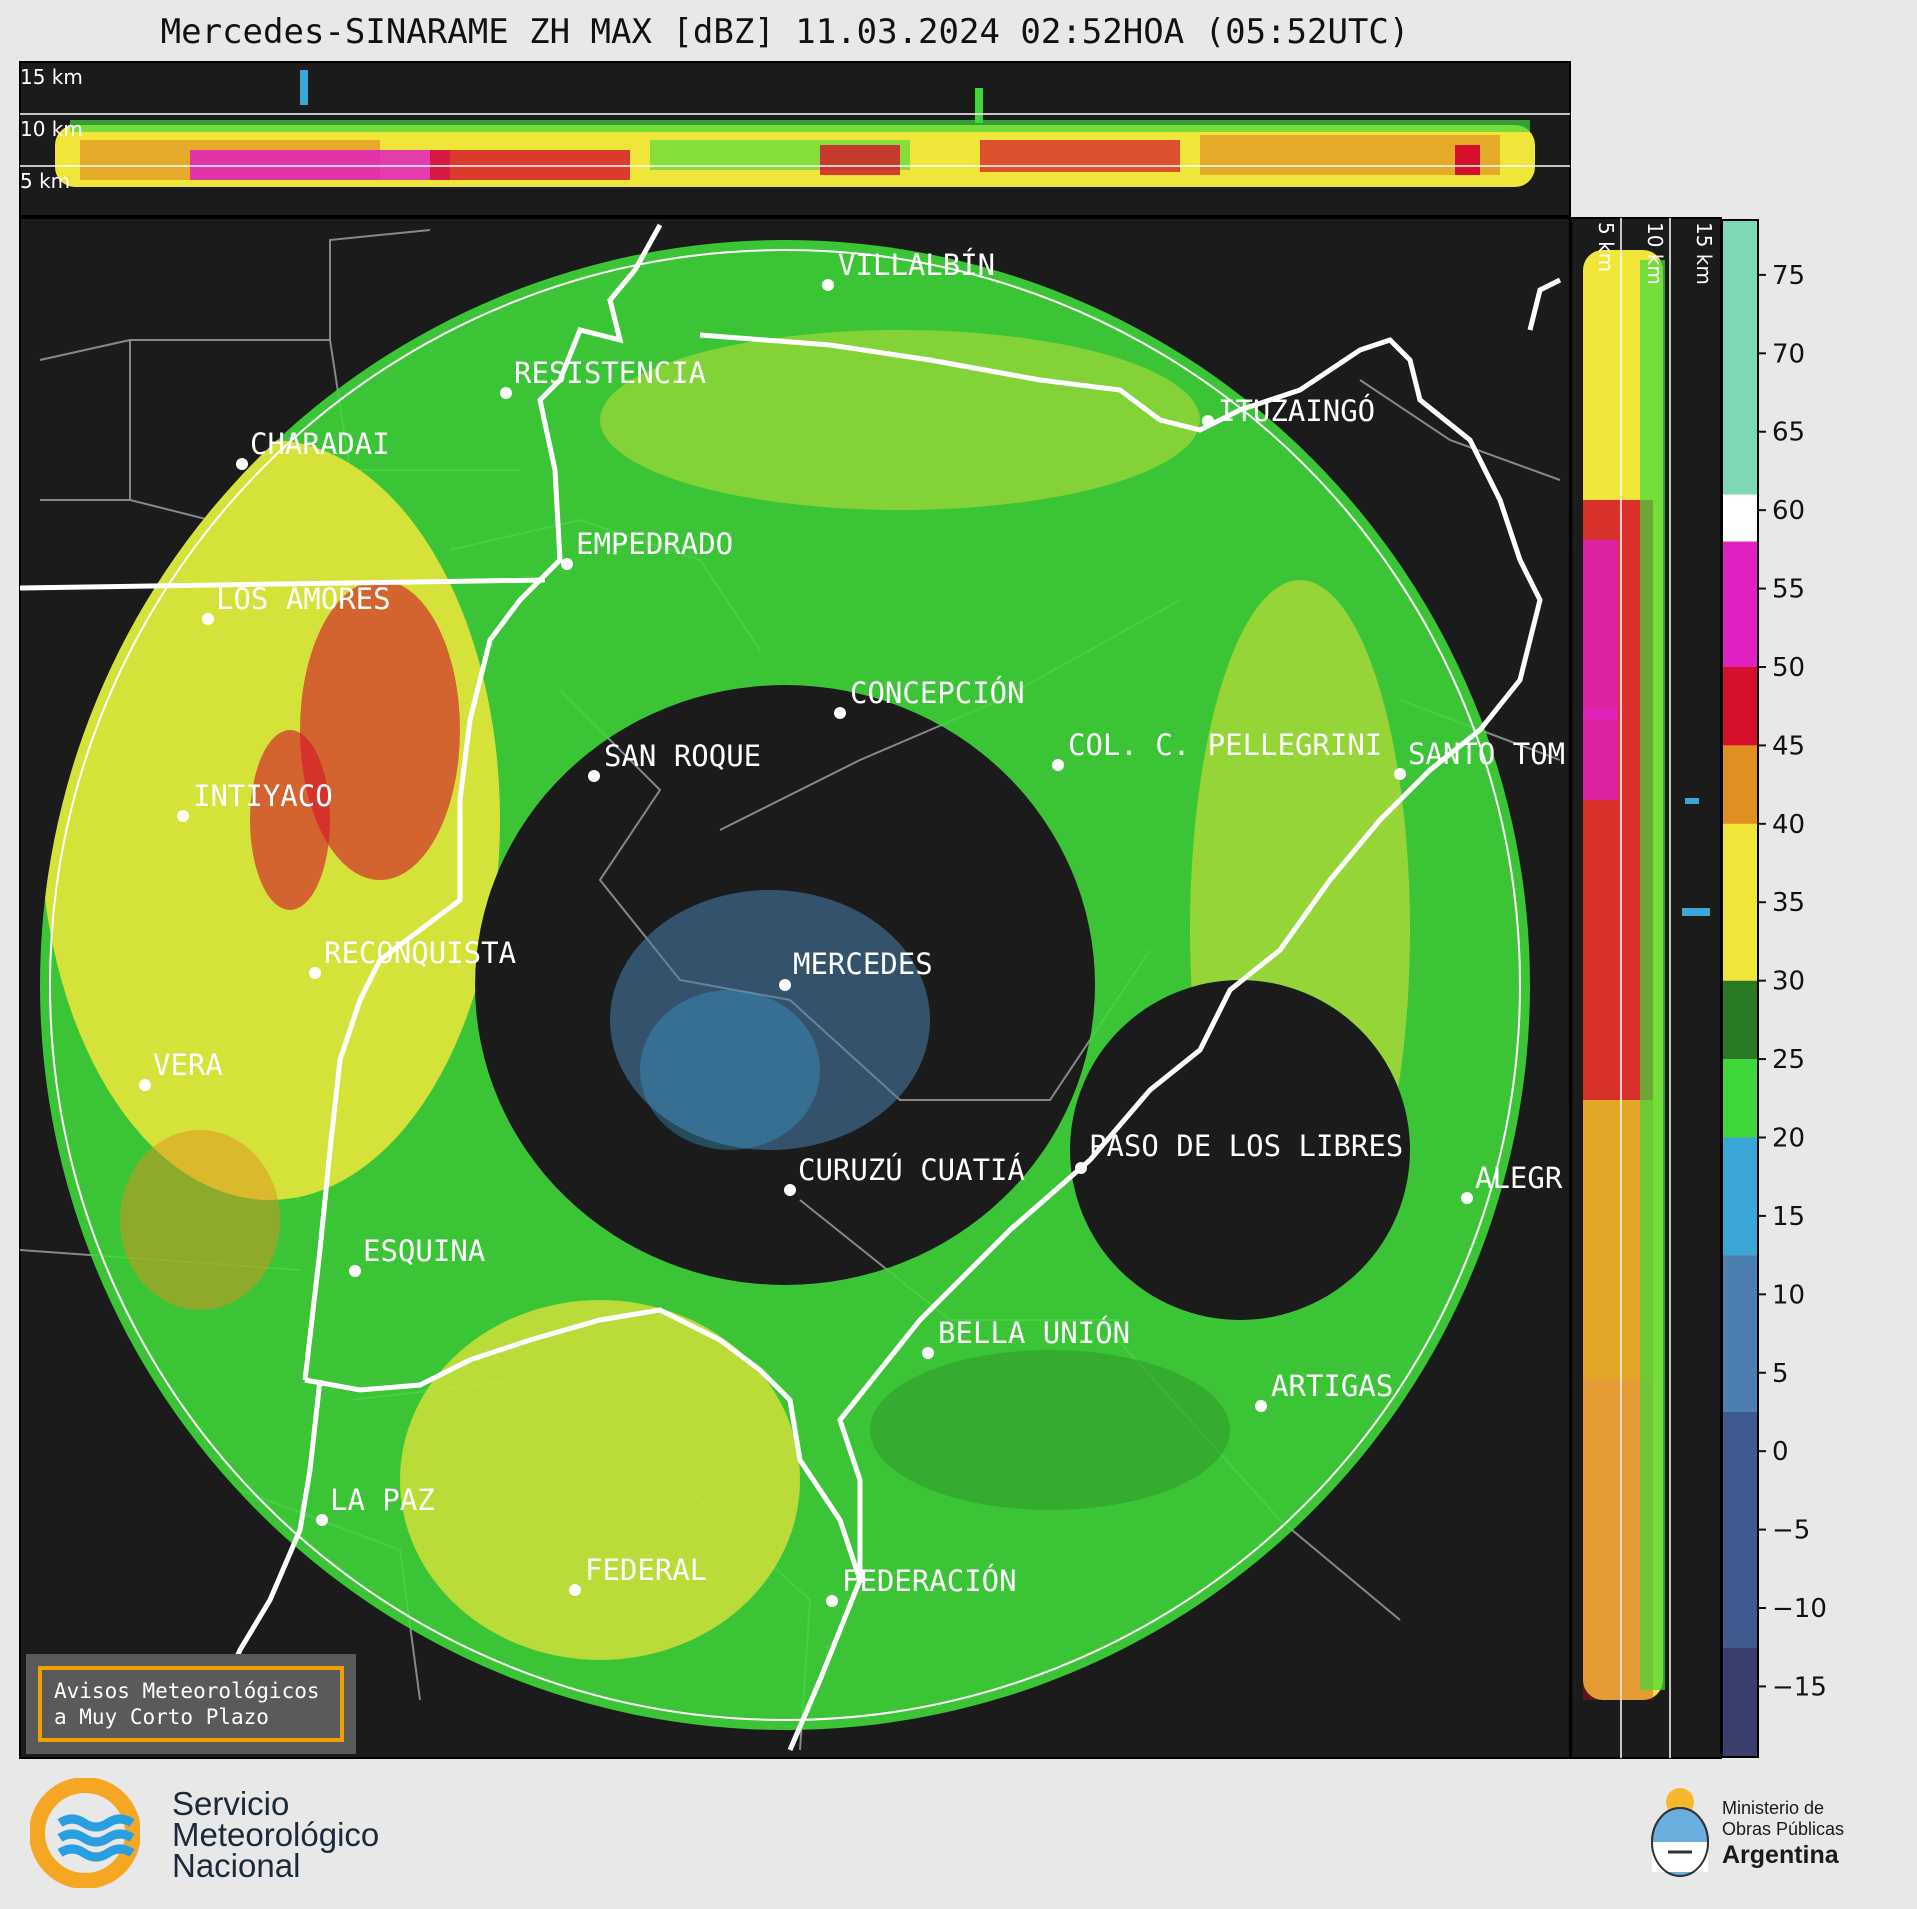 Image resolution: width=1917 pixels, height=1909 pixels. Describe the element at coordinates (1655, 253) in the screenshot. I see `side-label-10km: 10 km` at that location.